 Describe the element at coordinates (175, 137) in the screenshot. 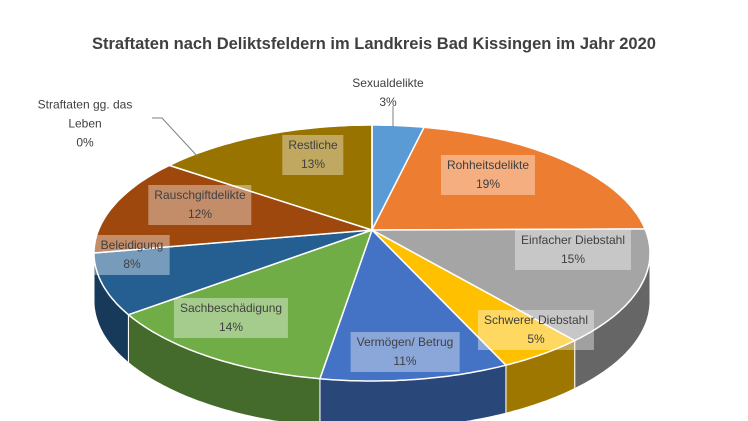

I see `leader-line-leben` at that location.